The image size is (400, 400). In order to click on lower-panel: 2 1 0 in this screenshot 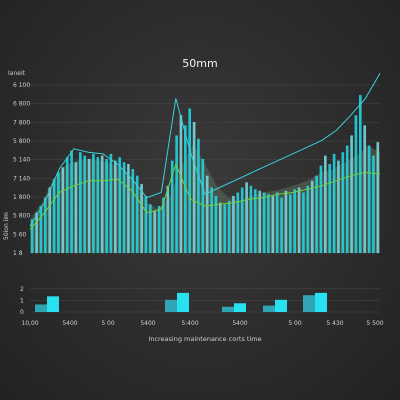, I will do `click(200, 301)`.